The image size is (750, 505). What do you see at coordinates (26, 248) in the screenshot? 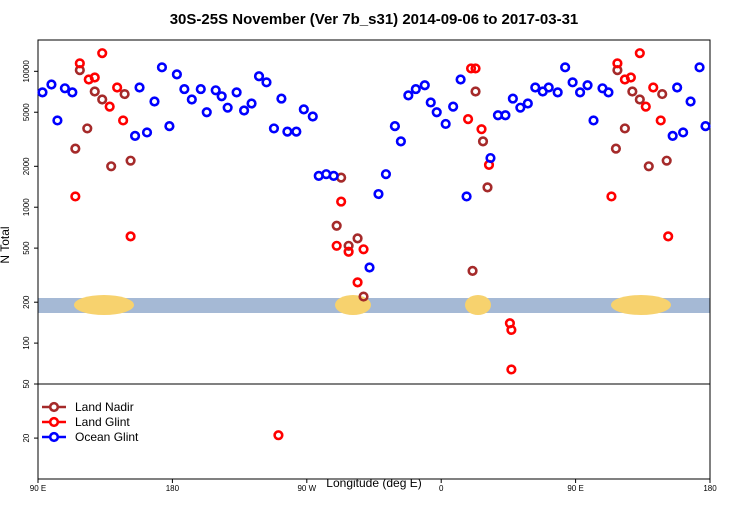
I see `y-tick-label: 500` at bounding box center [26, 248].